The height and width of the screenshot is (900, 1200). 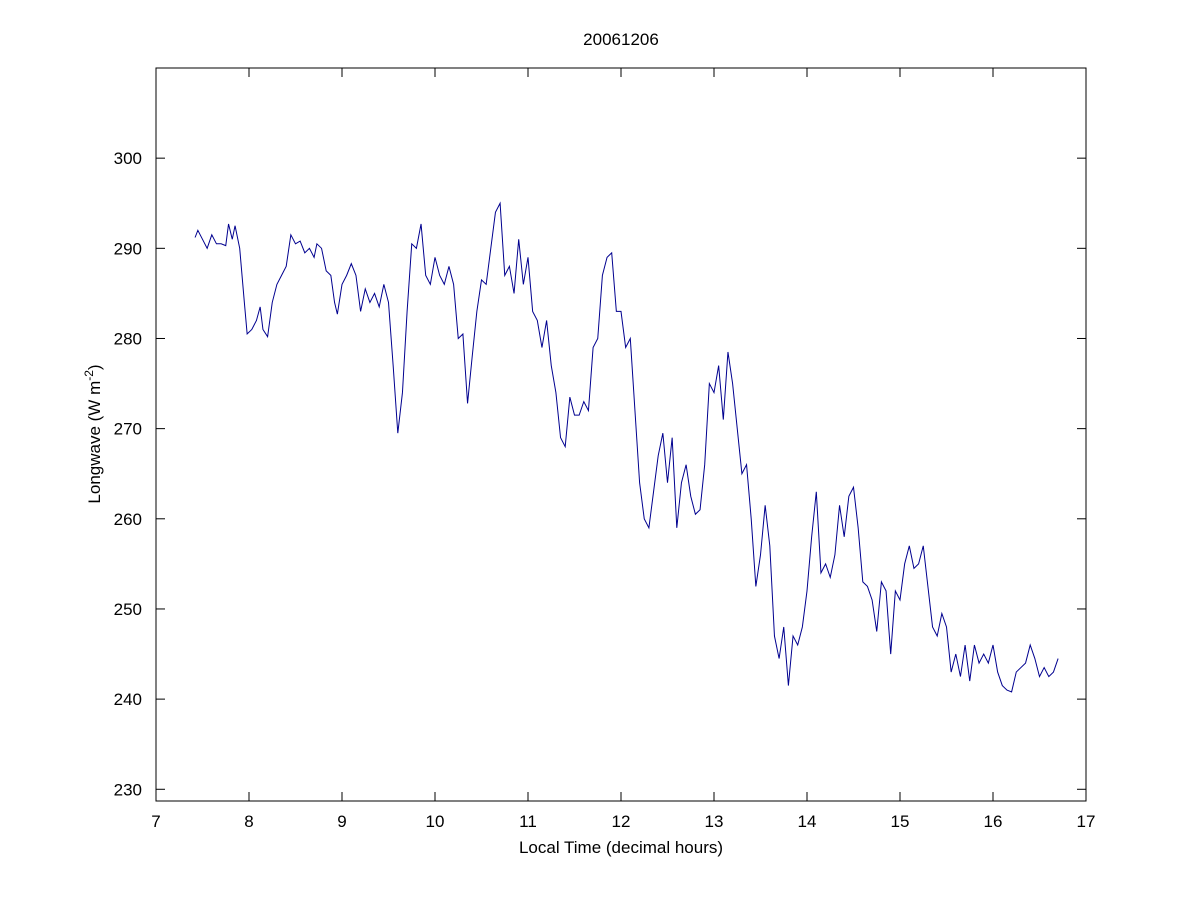 What do you see at coordinates (807, 821) in the screenshot?
I see `x-tick-label: 14` at bounding box center [807, 821].